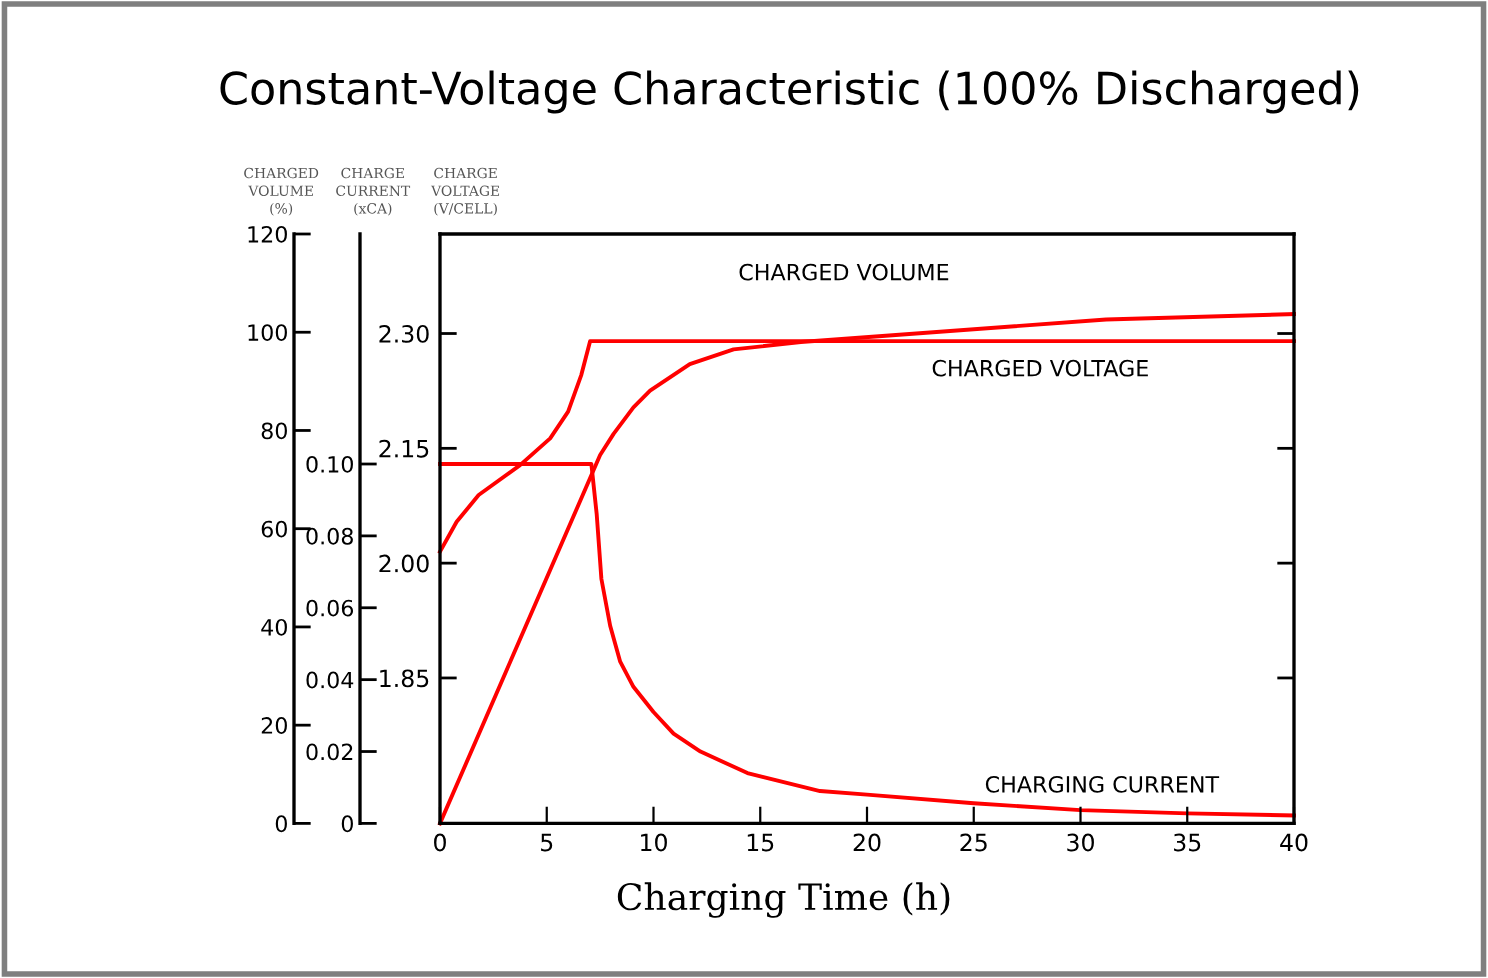  Describe the element at coordinates (330, 680) in the screenshot. I see `y2-tick-label: 0.04` at that location.